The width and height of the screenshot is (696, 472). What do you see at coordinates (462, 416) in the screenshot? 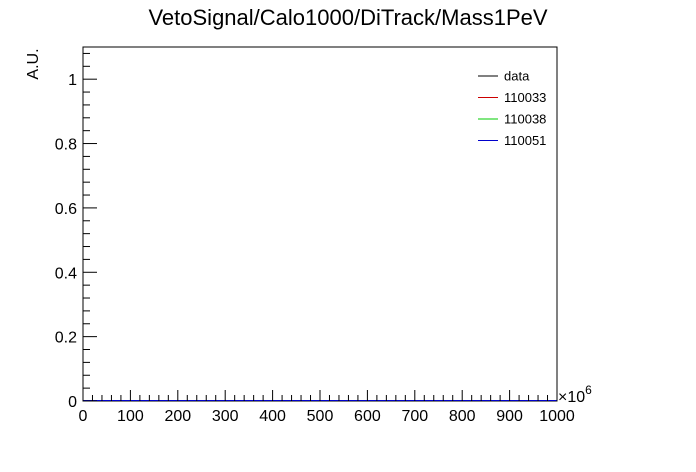
I see `x-tick-label: 800` at bounding box center [462, 416].